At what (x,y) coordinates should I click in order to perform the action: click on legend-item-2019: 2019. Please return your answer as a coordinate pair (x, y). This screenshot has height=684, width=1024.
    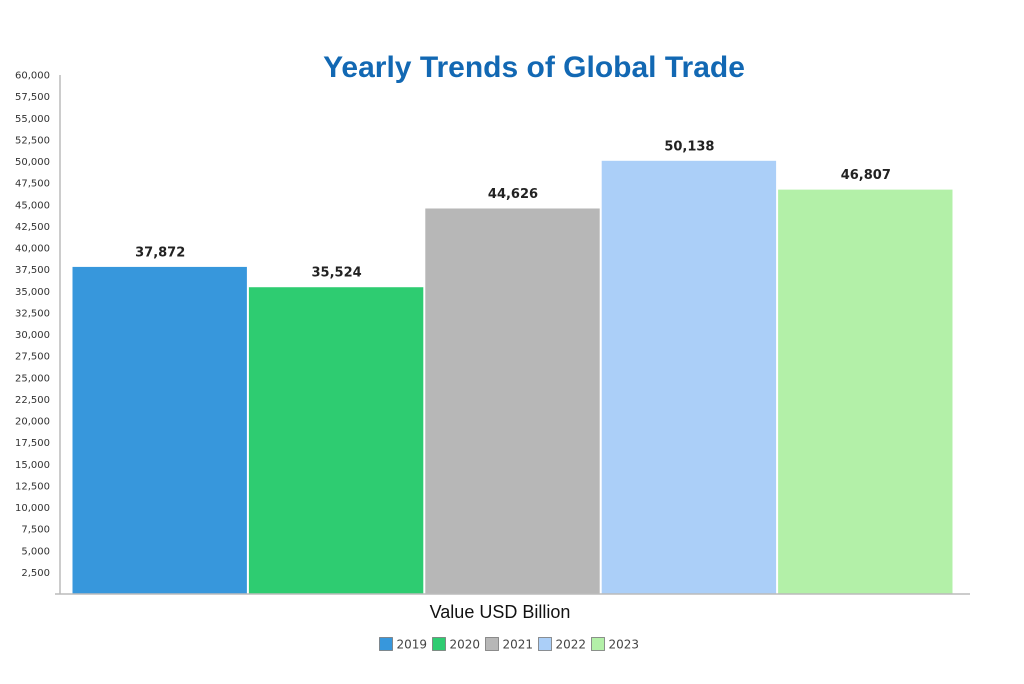
    Looking at the image, I should click on (403, 644).